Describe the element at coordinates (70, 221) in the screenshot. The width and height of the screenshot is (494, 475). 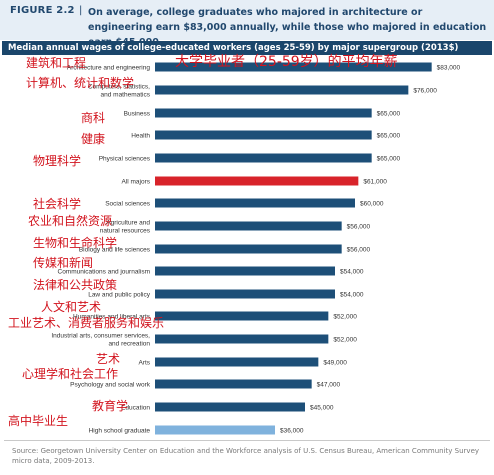
I see `cn-label-6: 农业和自然资源` at that location.